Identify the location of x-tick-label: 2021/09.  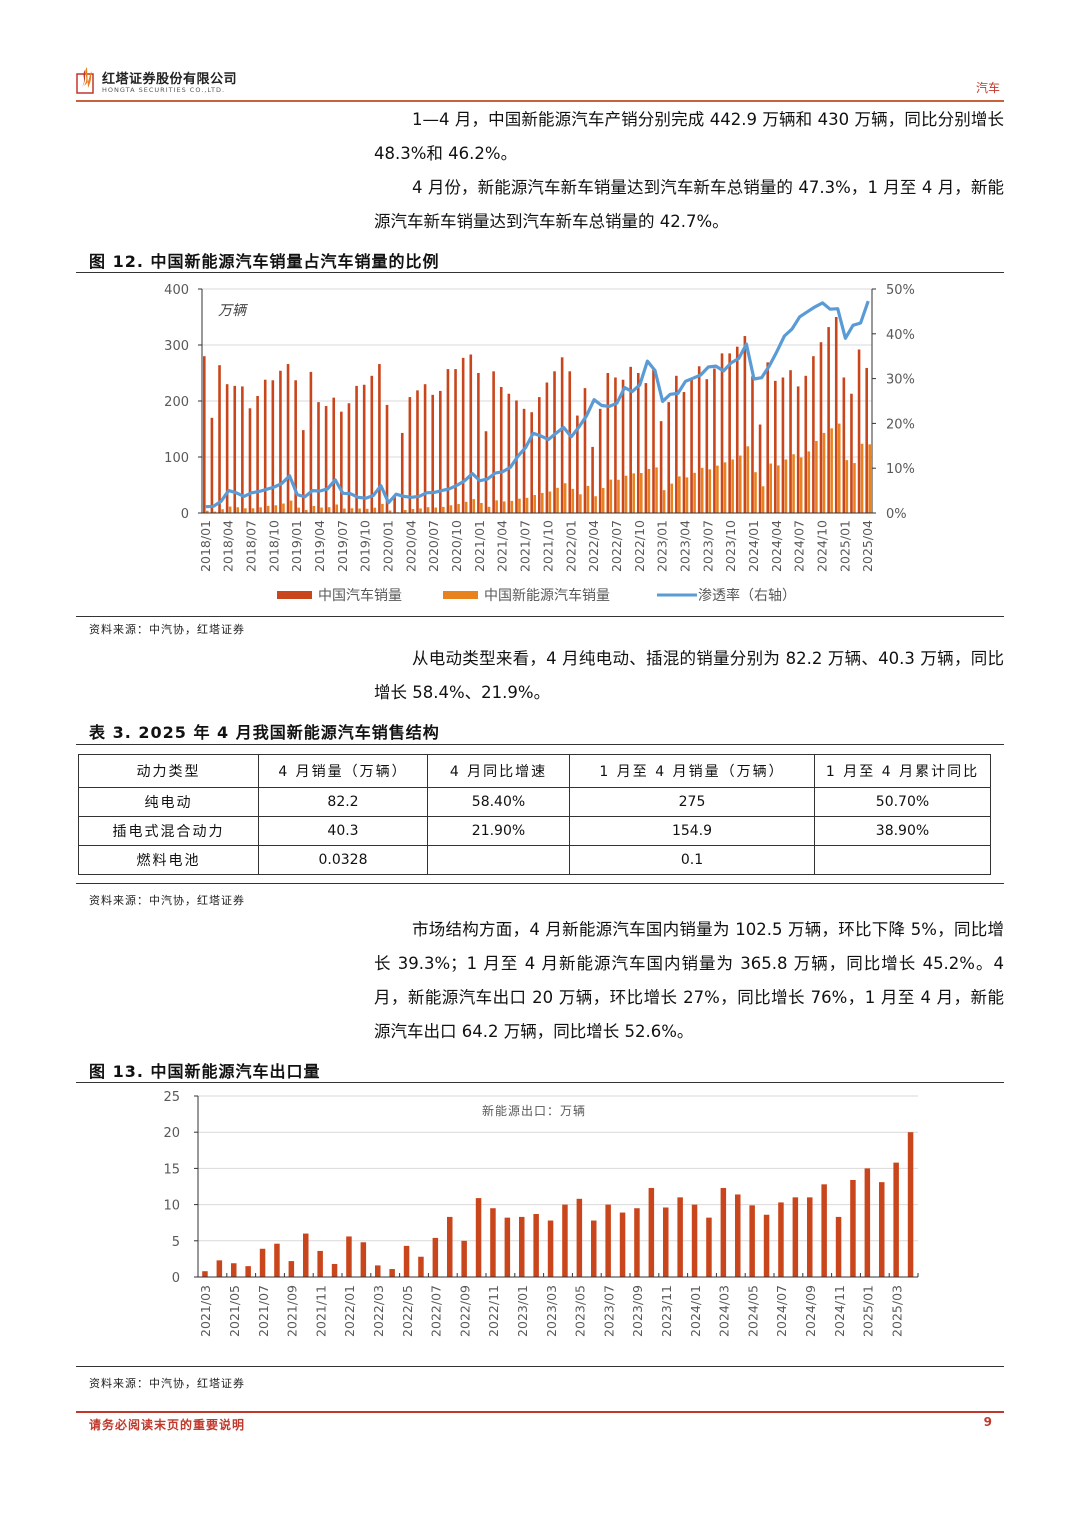
(292, 1311).